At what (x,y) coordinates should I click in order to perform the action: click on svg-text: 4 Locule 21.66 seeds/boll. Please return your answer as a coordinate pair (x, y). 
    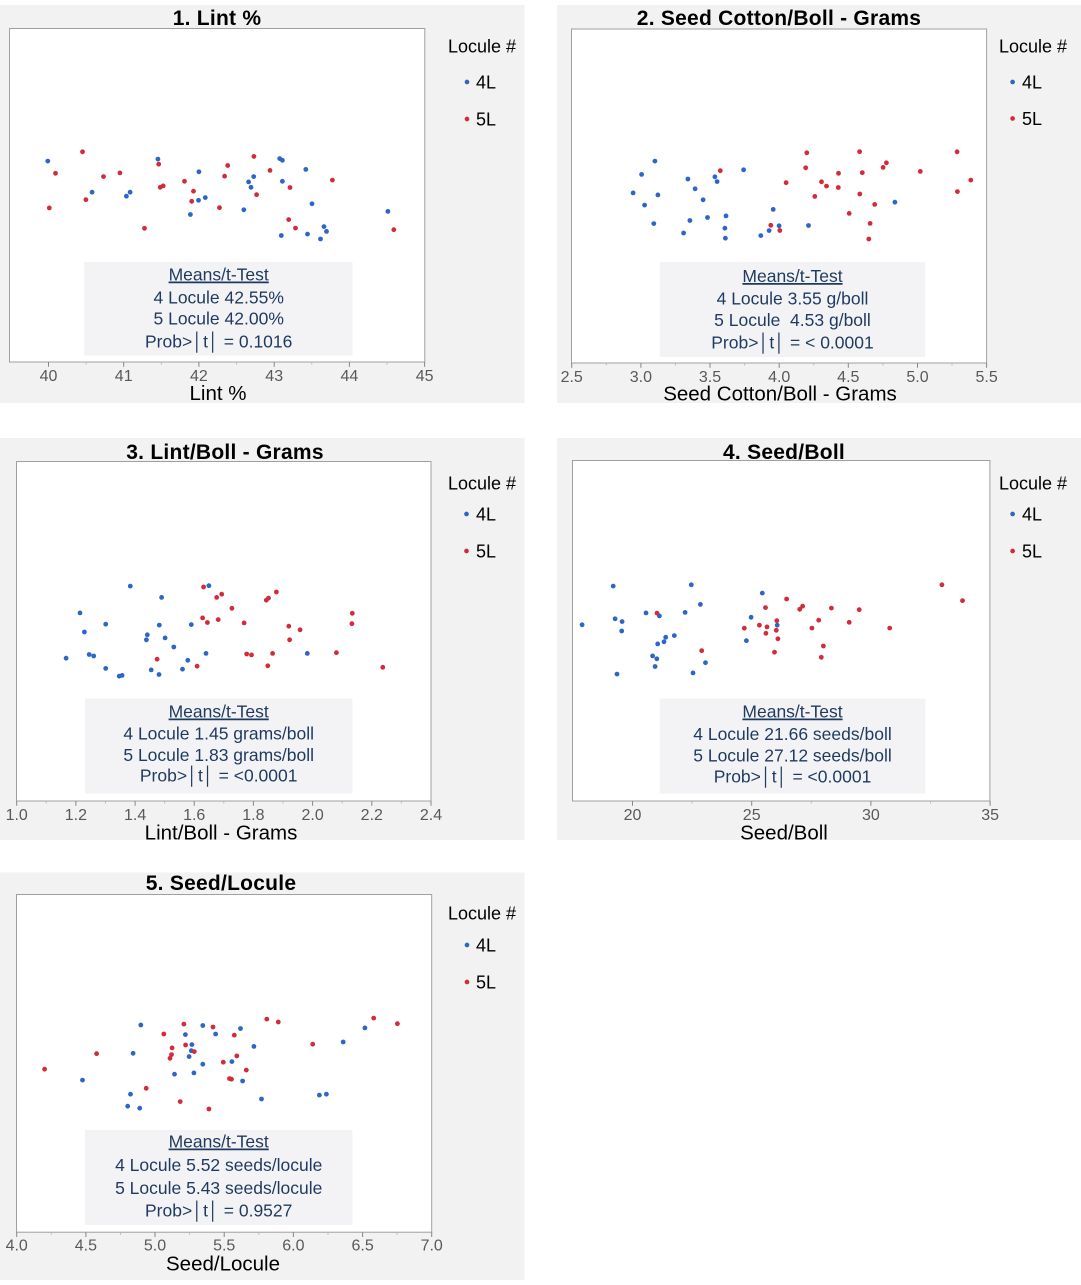
    Looking at the image, I should click on (792, 734).